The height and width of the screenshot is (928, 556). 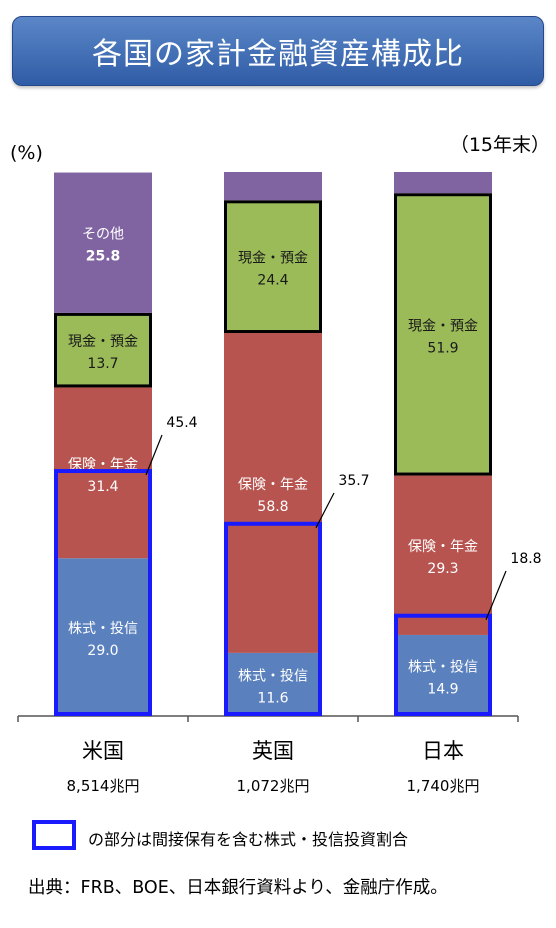 What do you see at coordinates (272, 281) in the screenshot?
I see `segment-value-label: 24.4` at bounding box center [272, 281].